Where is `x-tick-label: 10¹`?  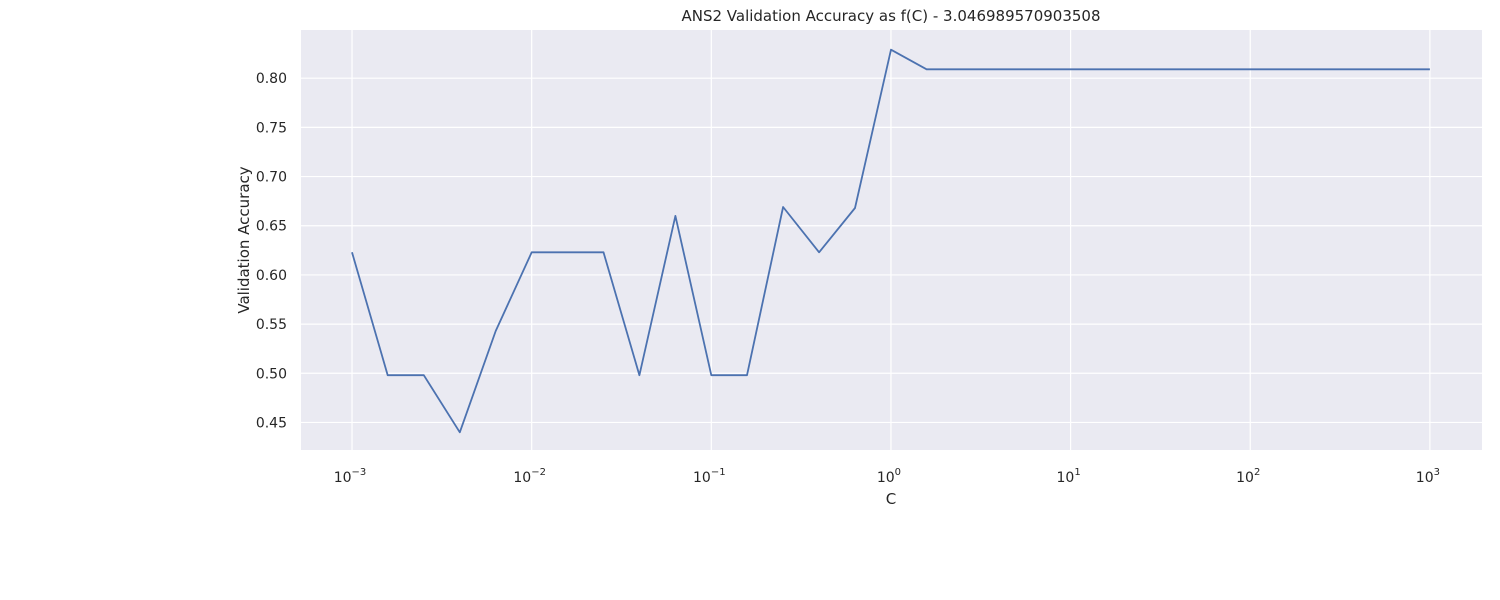 x-tick-label: 10¹ is located at coordinates (1069, 476).